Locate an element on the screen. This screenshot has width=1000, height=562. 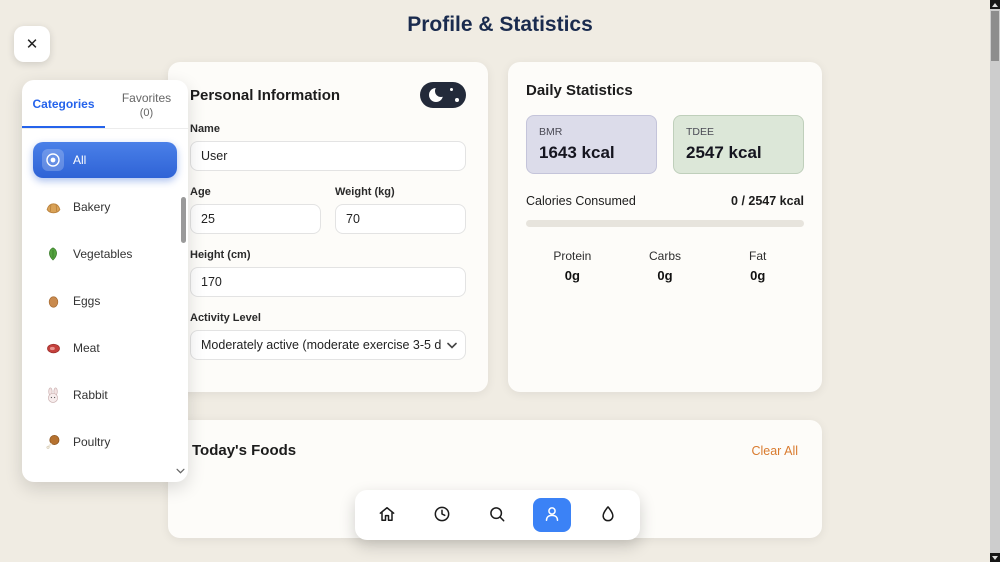
fat-value: 0g is located at coordinates (758, 275).